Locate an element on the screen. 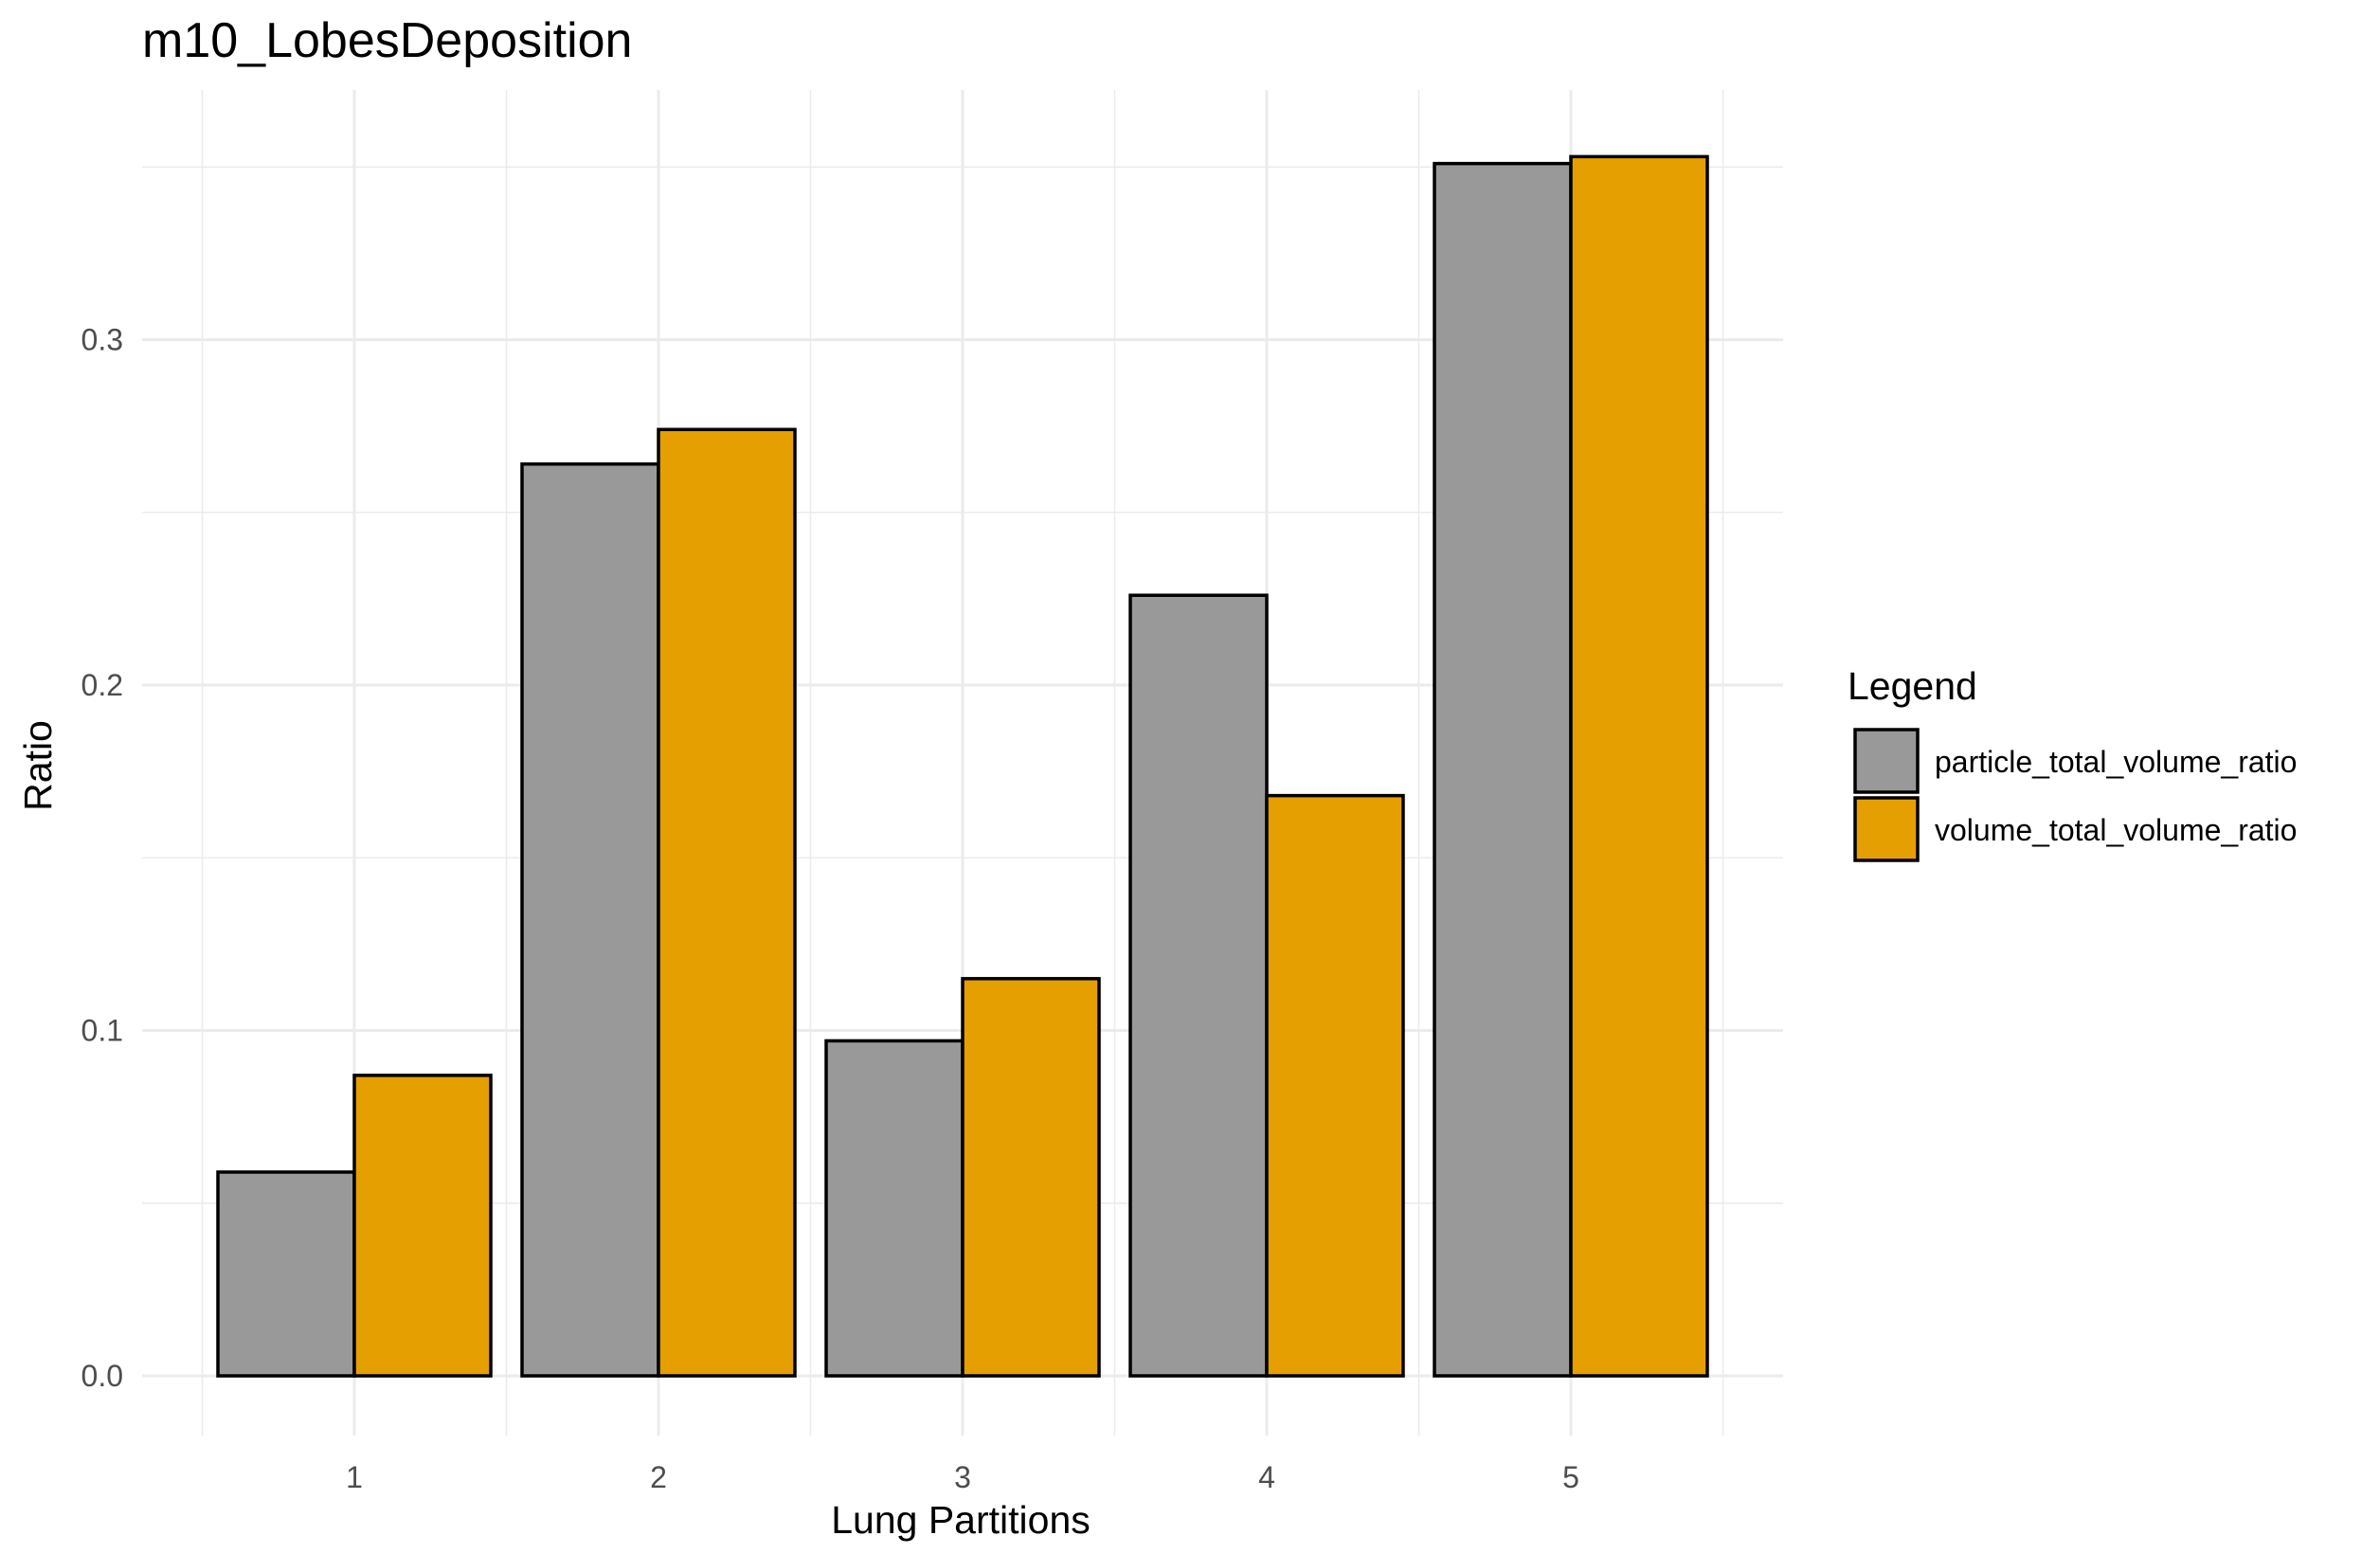 The width and height of the screenshot is (2380, 1554). x-tick-label: 5 is located at coordinates (1570, 1477).